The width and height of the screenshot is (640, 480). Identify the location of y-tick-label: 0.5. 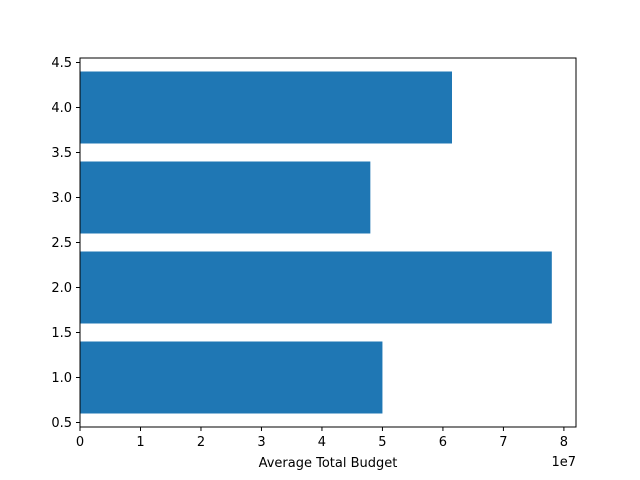
(61, 423).